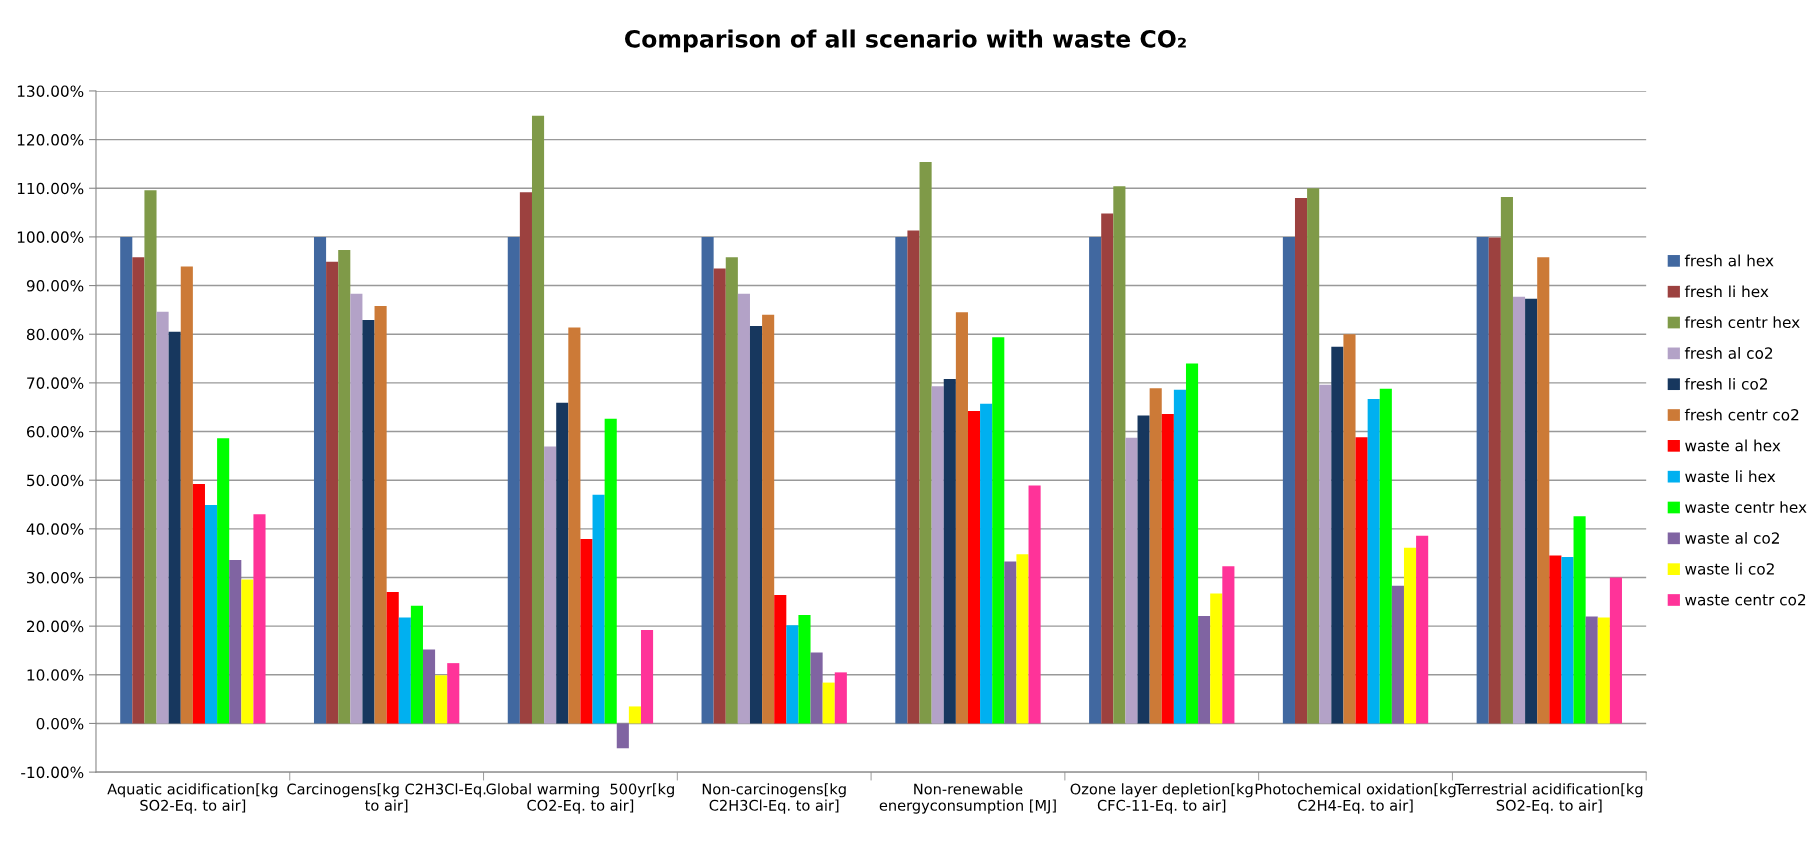 The width and height of the screenshot is (1811, 842). What do you see at coordinates (55, 577) in the screenshot?
I see `y-tick-label: 30.00%` at bounding box center [55, 577].